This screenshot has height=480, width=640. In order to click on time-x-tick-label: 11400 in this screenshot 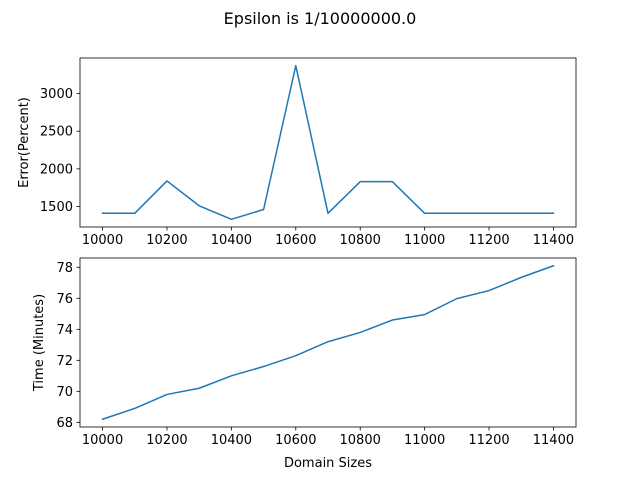, I will do `click(553, 440)`.